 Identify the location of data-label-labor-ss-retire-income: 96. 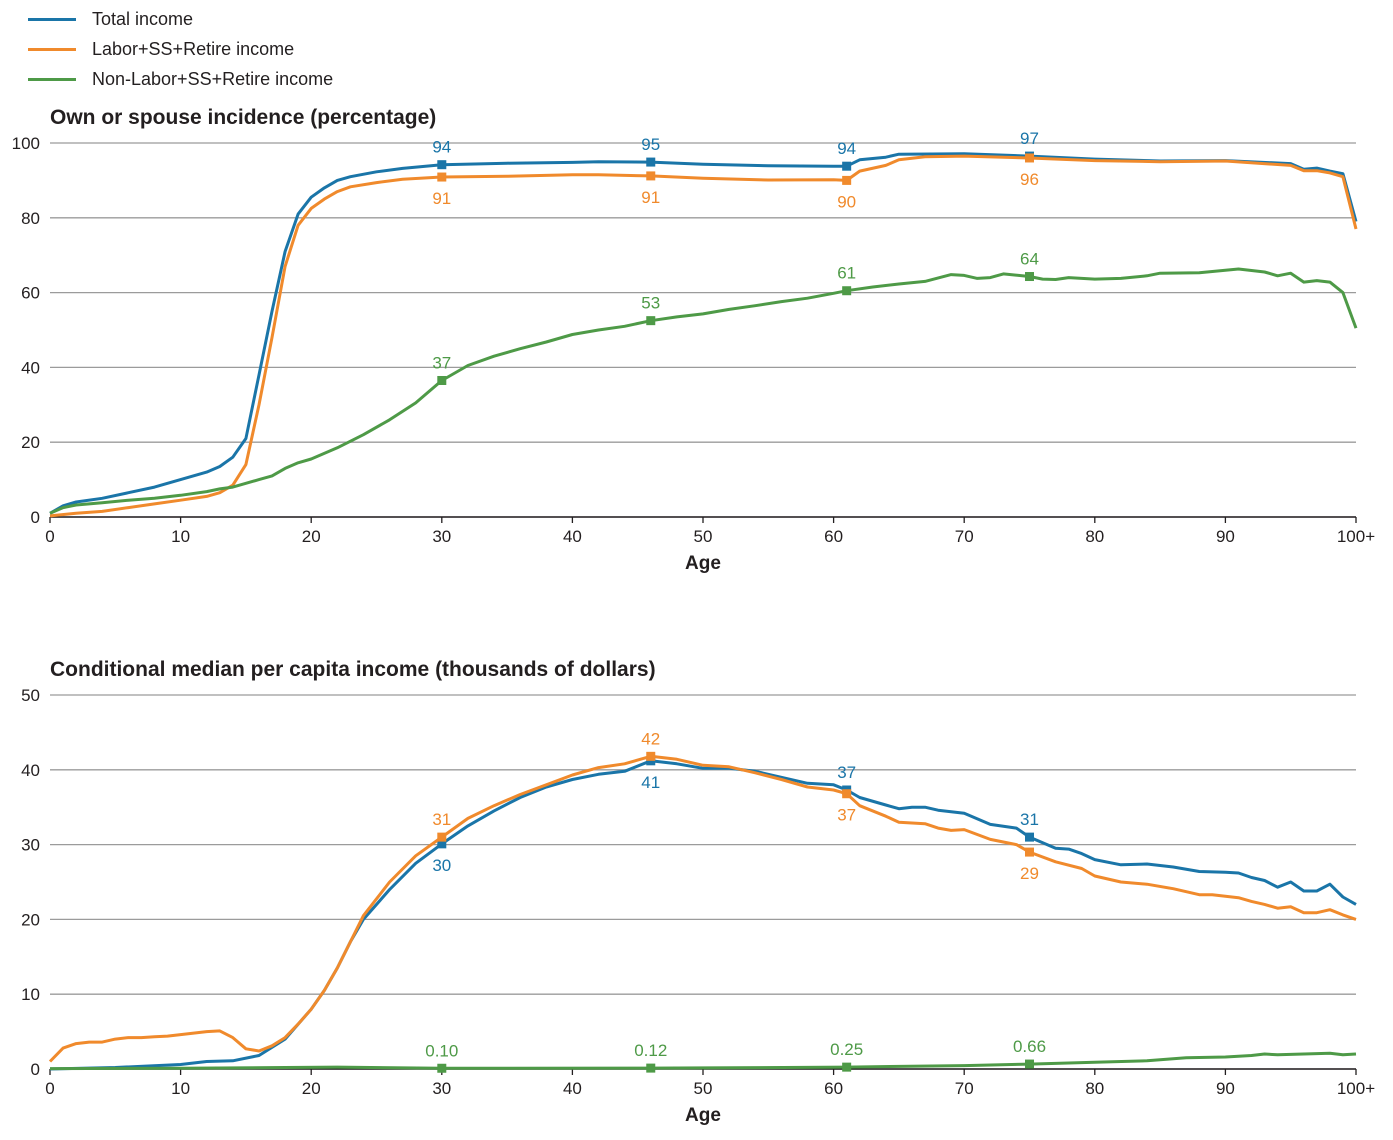
(1029, 179).